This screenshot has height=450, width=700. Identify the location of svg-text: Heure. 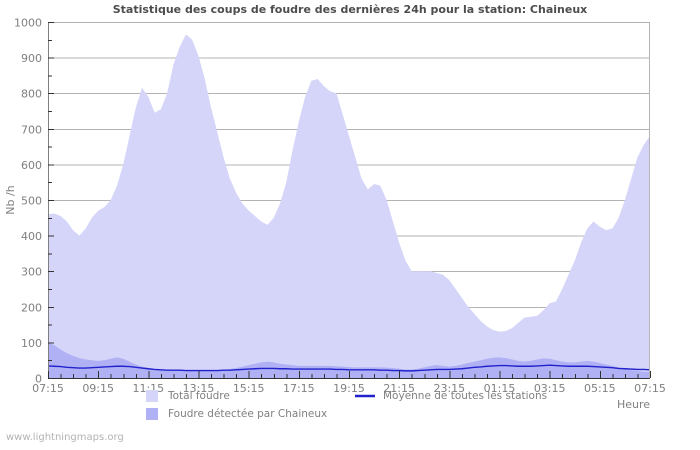
(633, 404).